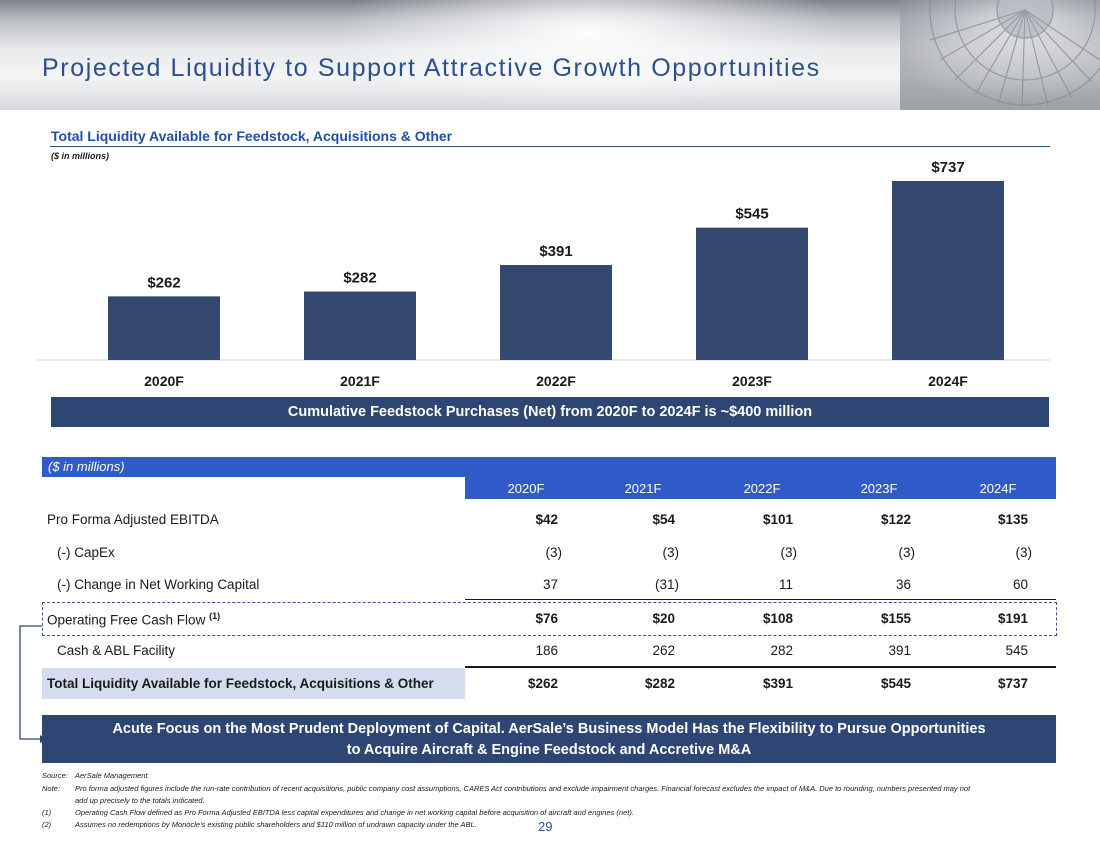 The image size is (1100, 847). What do you see at coordinates (556, 381) in the screenshot?
I see `x-tick-label-2022F: 2022F` at bounding box center [556, 381].